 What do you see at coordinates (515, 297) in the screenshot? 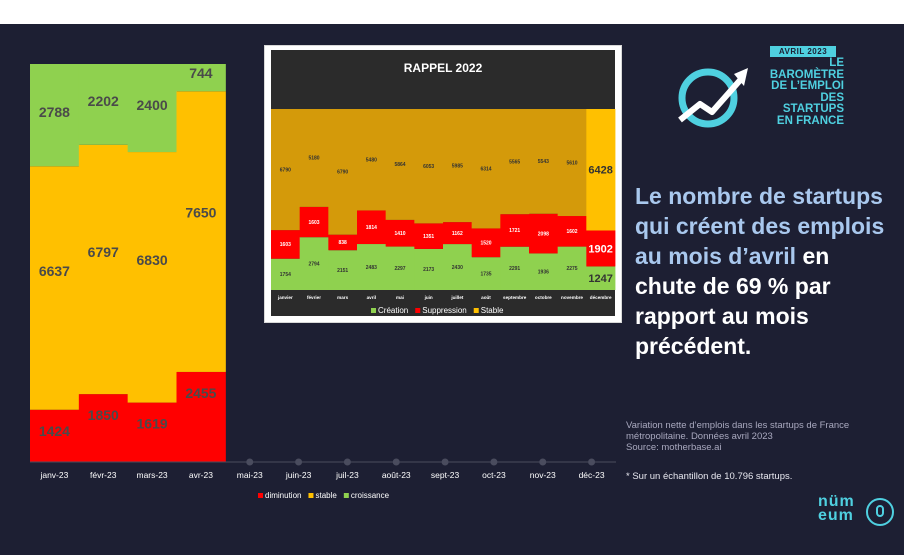
I see `inset-x-tick-label: septembre` at bounding box center [515, 297].